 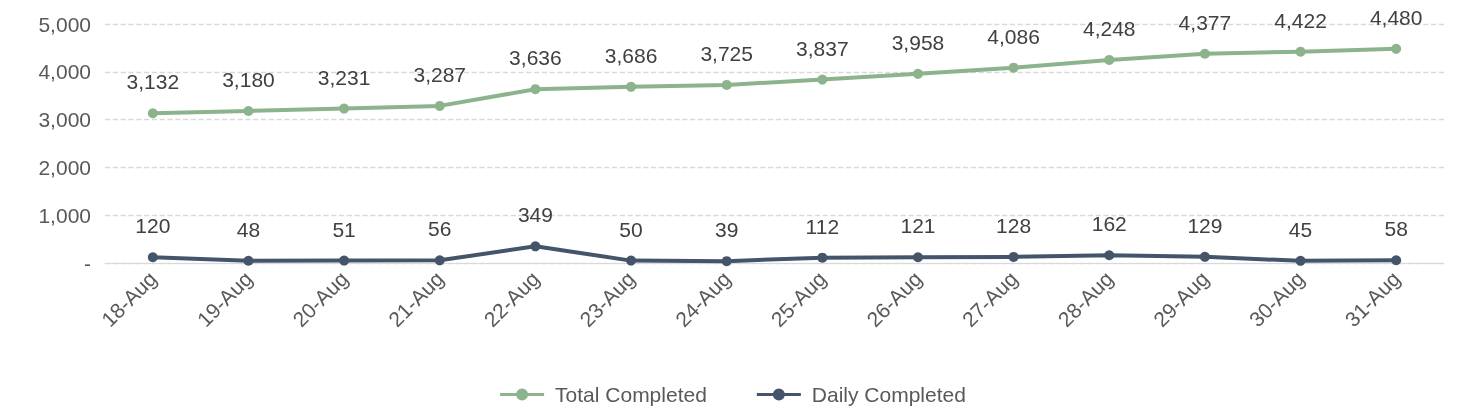 What do you see at coordinates (64, 24) in the screenshot?
I see `y-tick-label: 5,000` at bounding box center [64, 24].